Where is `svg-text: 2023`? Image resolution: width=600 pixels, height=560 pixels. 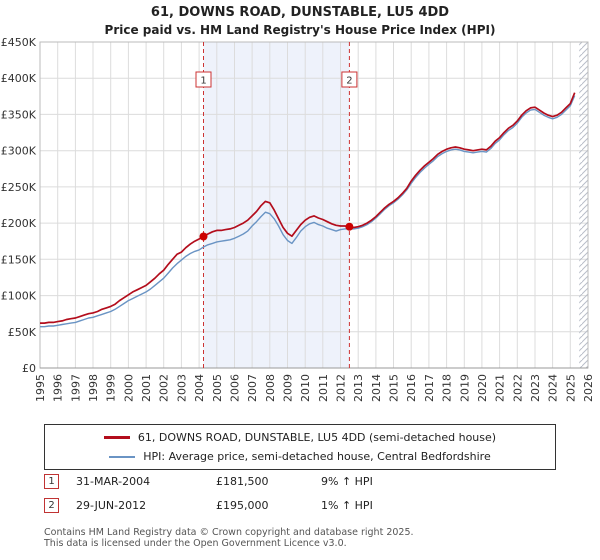 svg-text: 2023 is located at coordinates (535, 388).